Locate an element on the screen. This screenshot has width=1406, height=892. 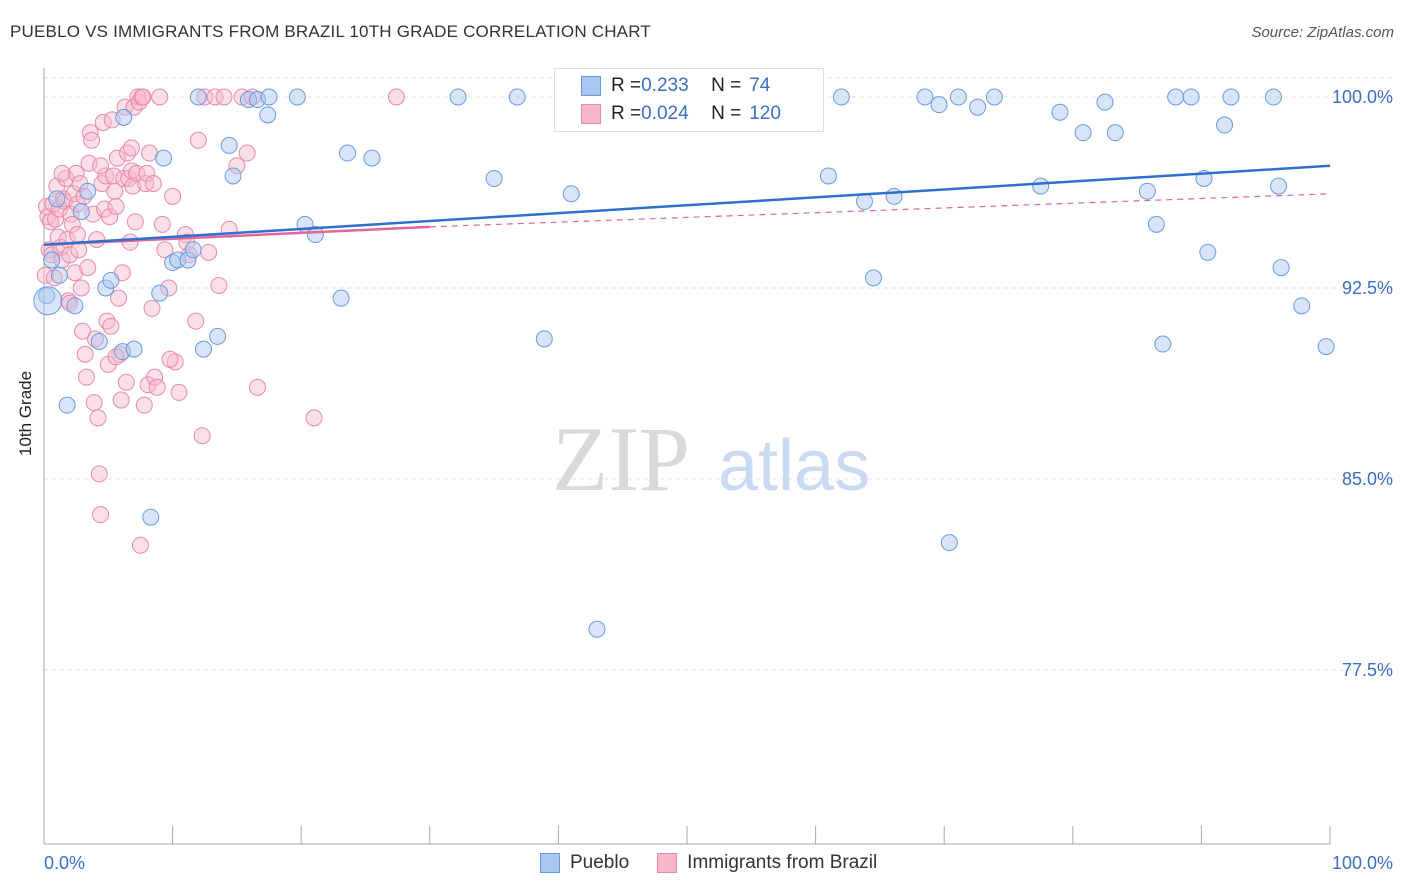
y-tick-label: 100.0% is located at coordinates (1362, 97).